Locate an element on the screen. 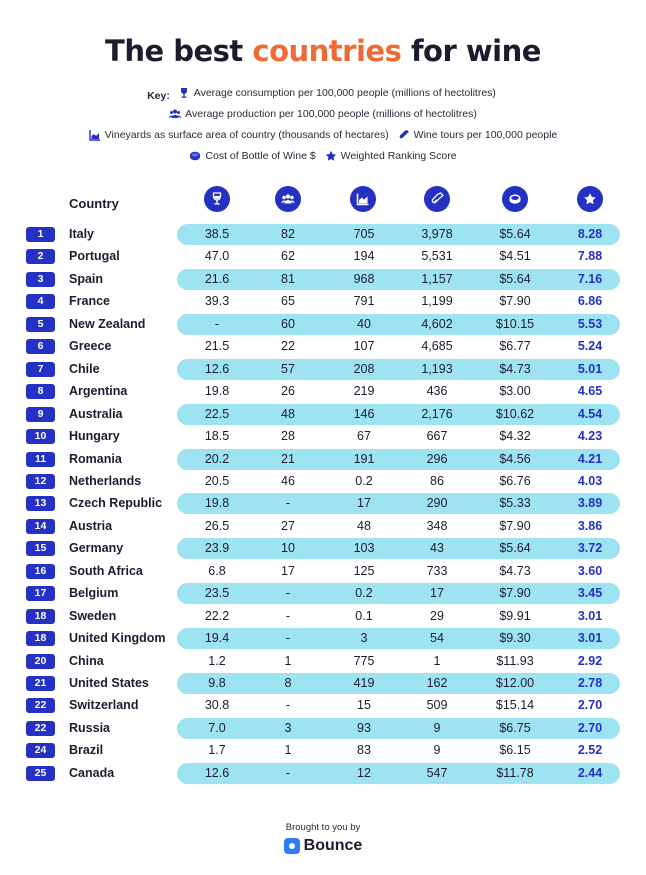  table-row: 9 Australia 22.5 48 146 2,176 $10.62 4.54 is located at coordinates (323, 414).